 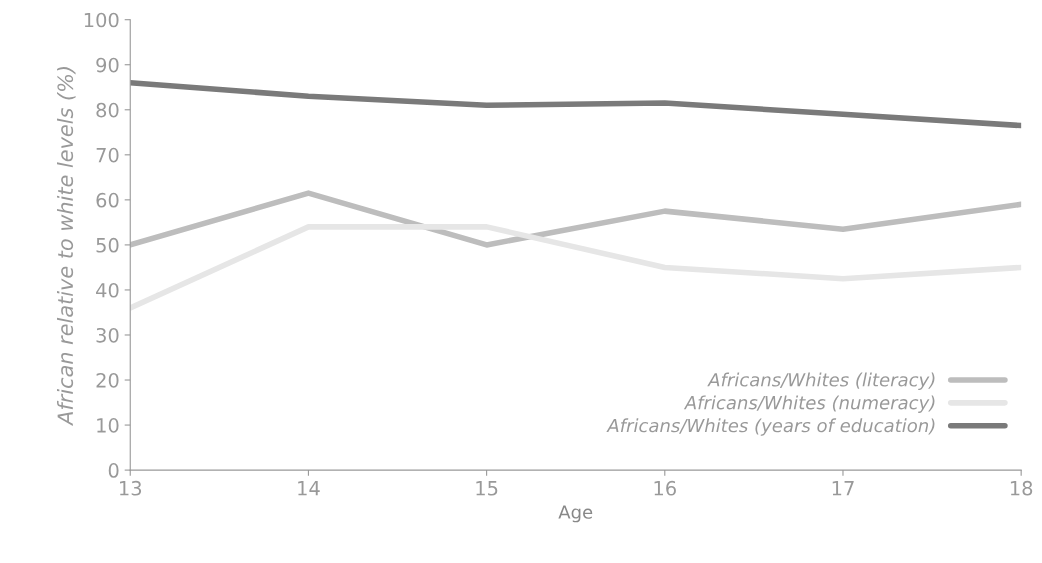 I want to click on x-axis-title: Age, so click(x=575, y=514).